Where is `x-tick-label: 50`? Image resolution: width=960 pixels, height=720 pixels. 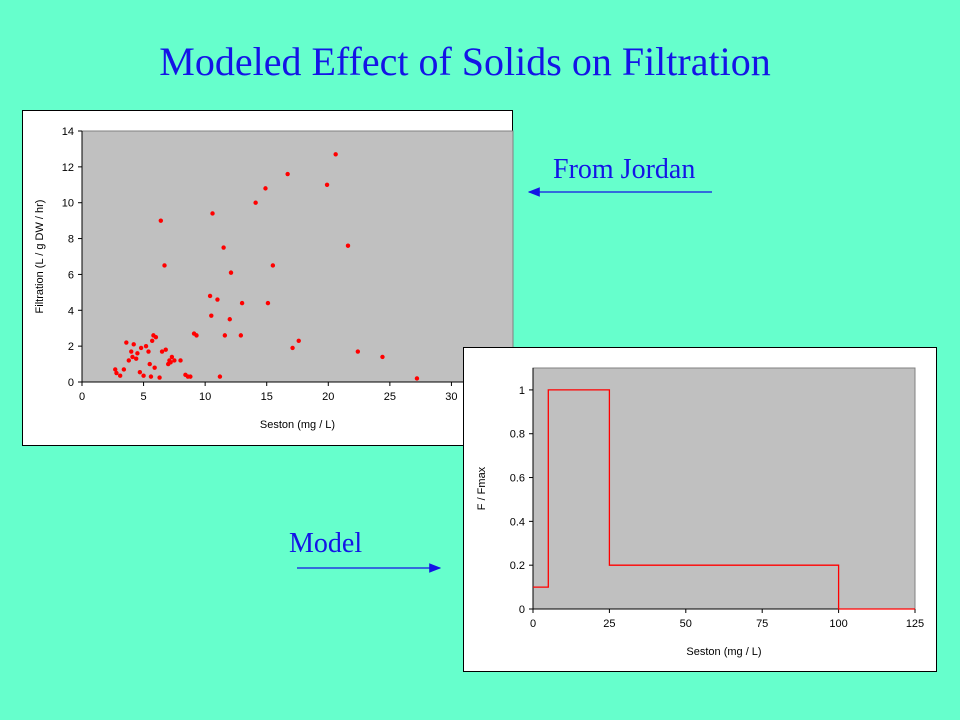
x-tick-label: 50 is located at coordinates (686, 624).